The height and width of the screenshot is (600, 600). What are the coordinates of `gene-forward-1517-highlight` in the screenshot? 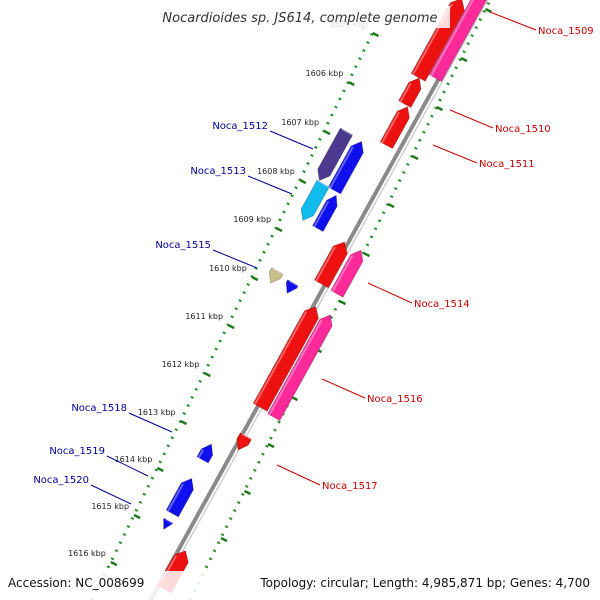 It's located at (247, 436).